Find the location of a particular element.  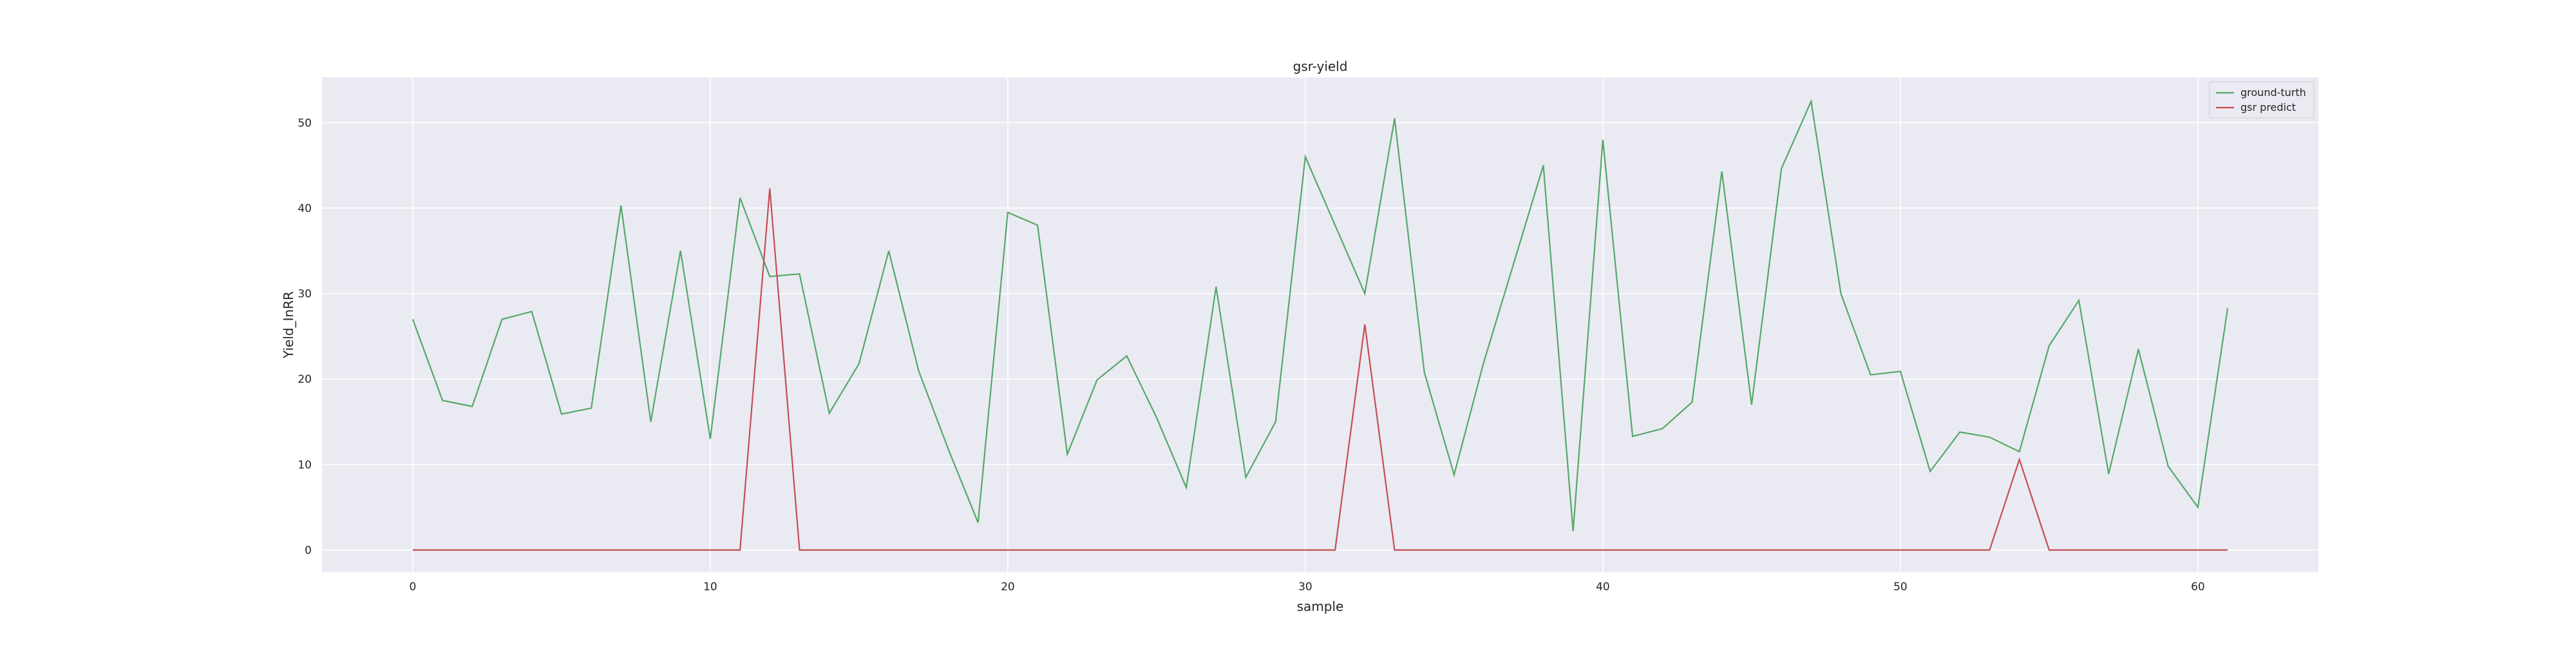

x-tick-label: 40 is located at coordinates (1603, 587).